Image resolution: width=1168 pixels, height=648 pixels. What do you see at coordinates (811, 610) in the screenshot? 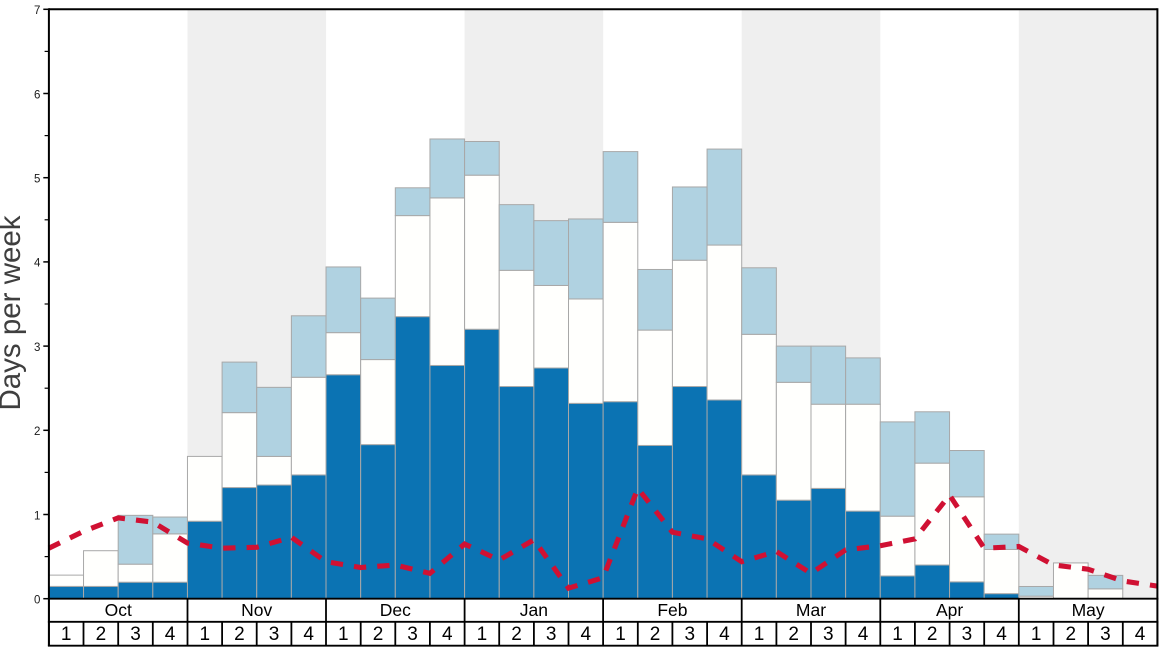
I see `svg-text: Mar` at bounding box center [811, 610].